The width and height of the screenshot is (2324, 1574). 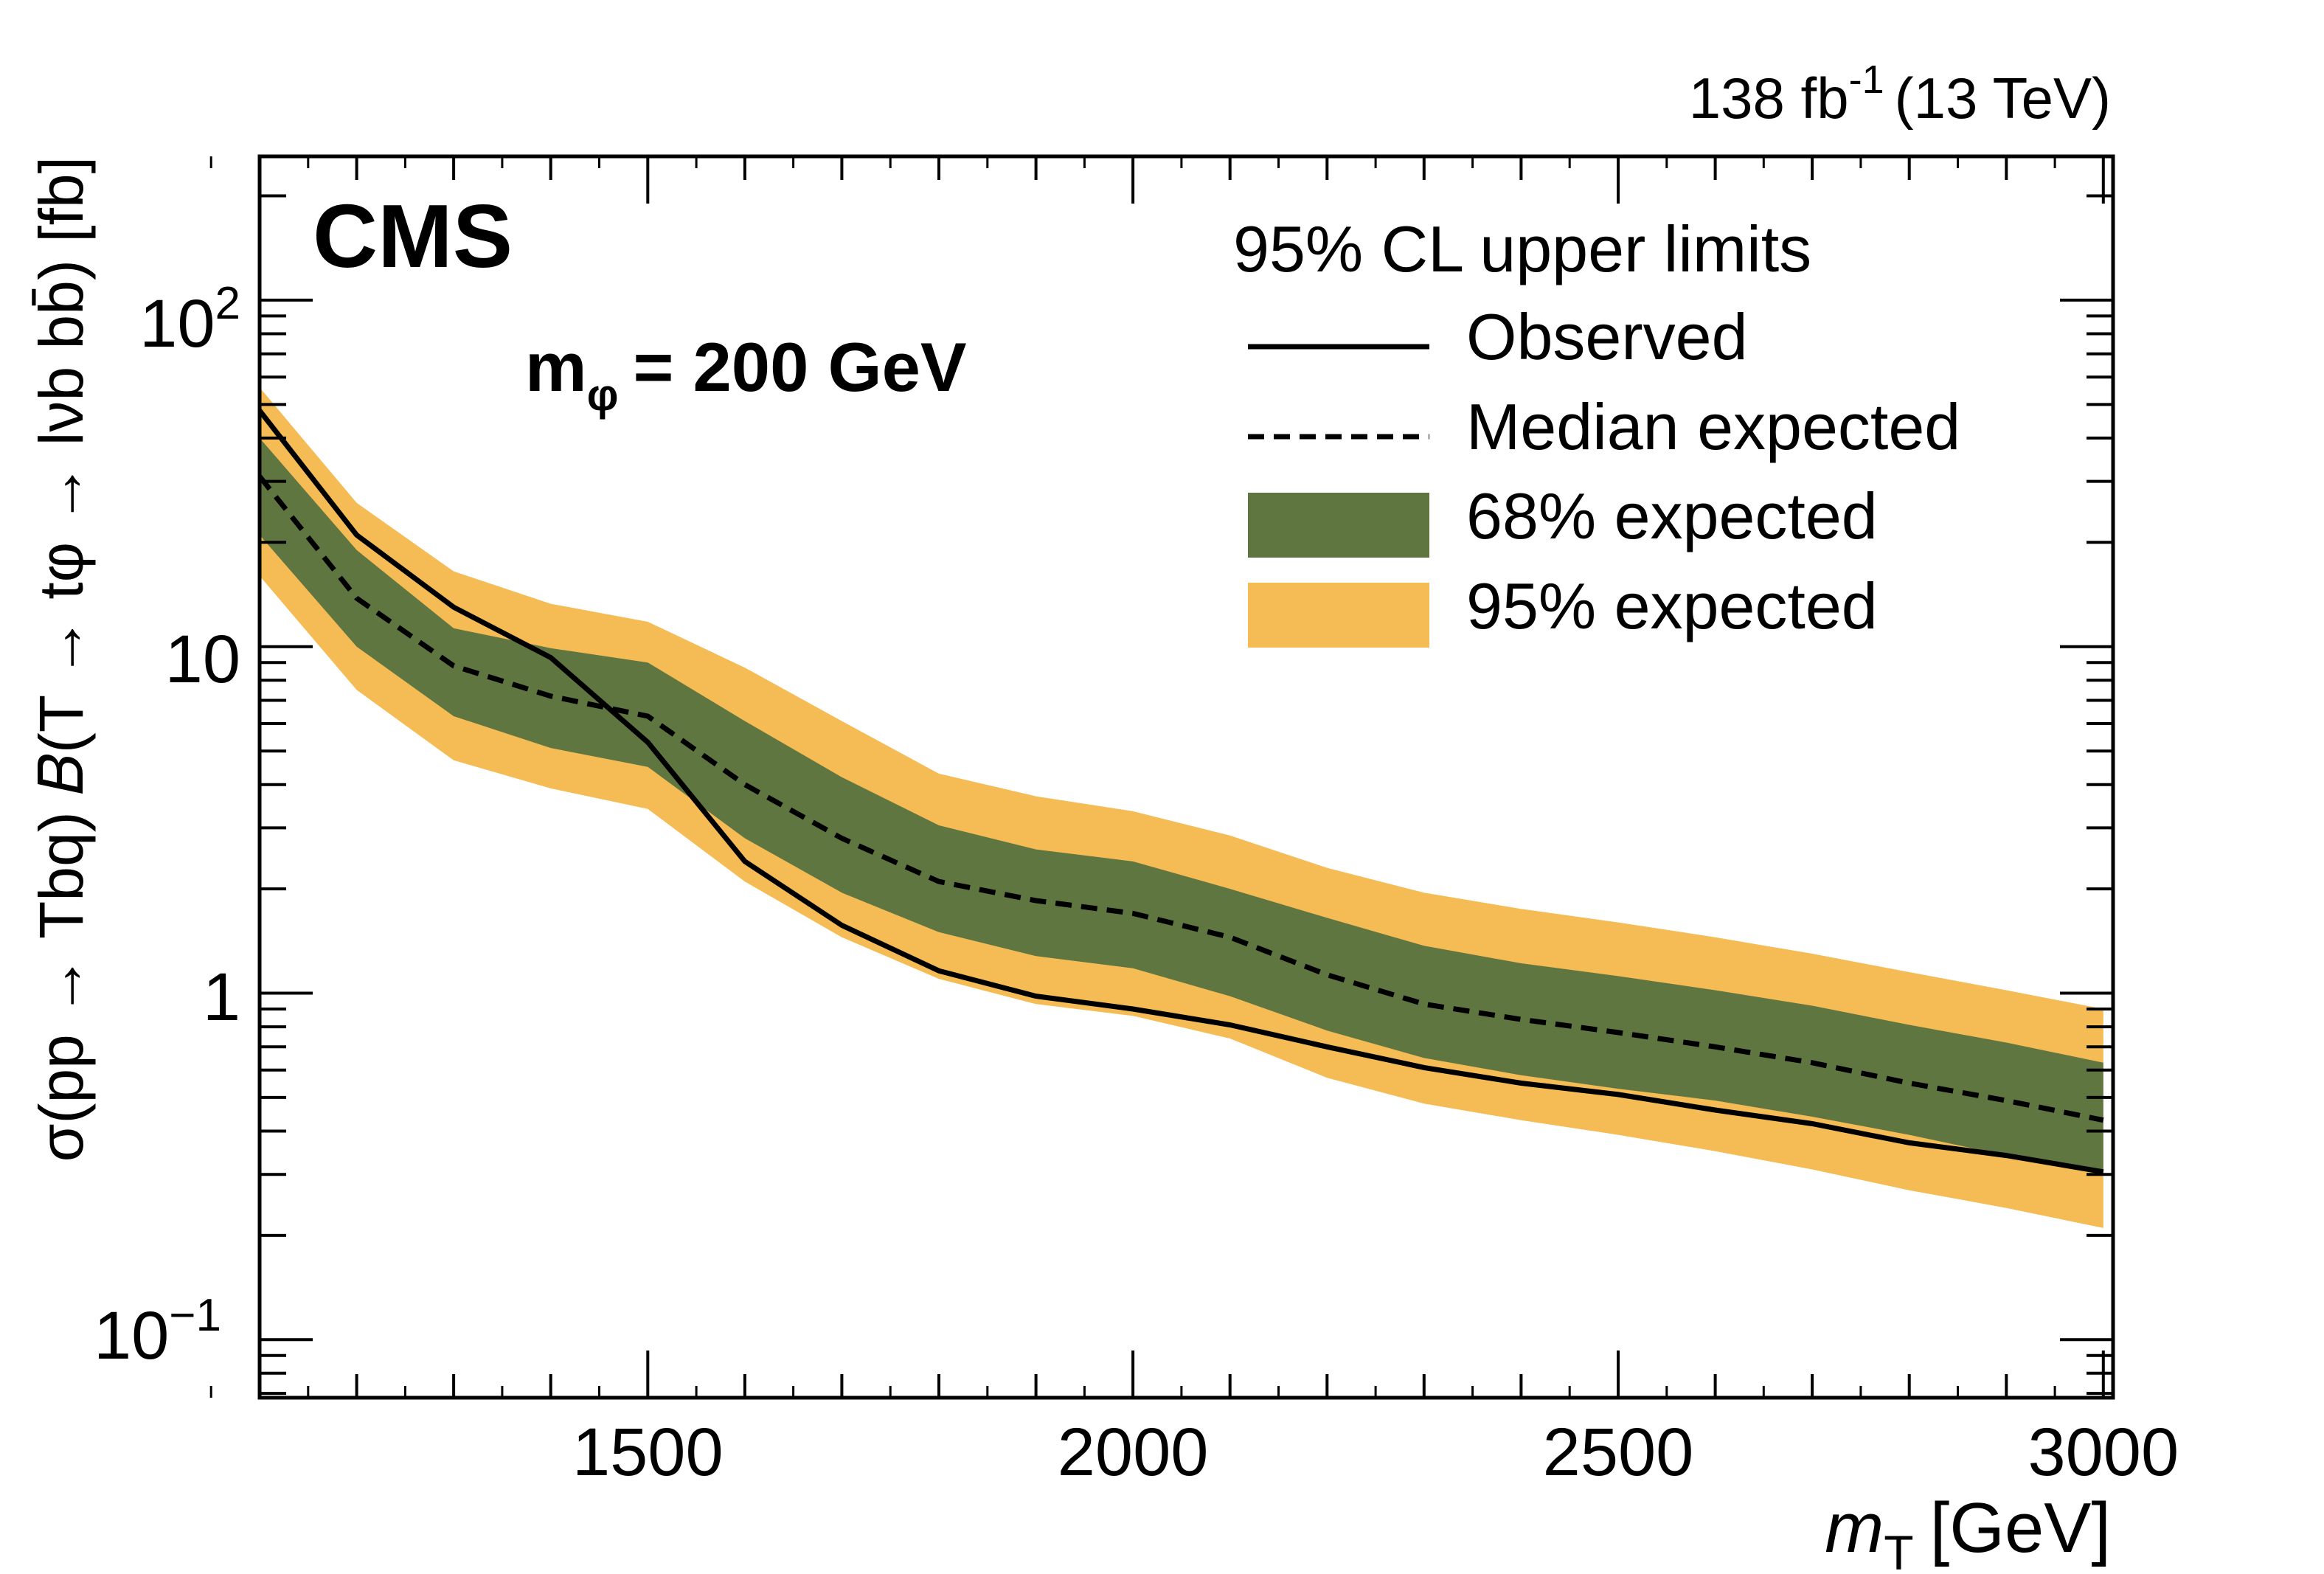 What do you see at coordinates (1375, 1452) in the screenshot?
I see `x-tick-labels: 1500 2000 2500 3000` at bounding box center [1375, 1452].